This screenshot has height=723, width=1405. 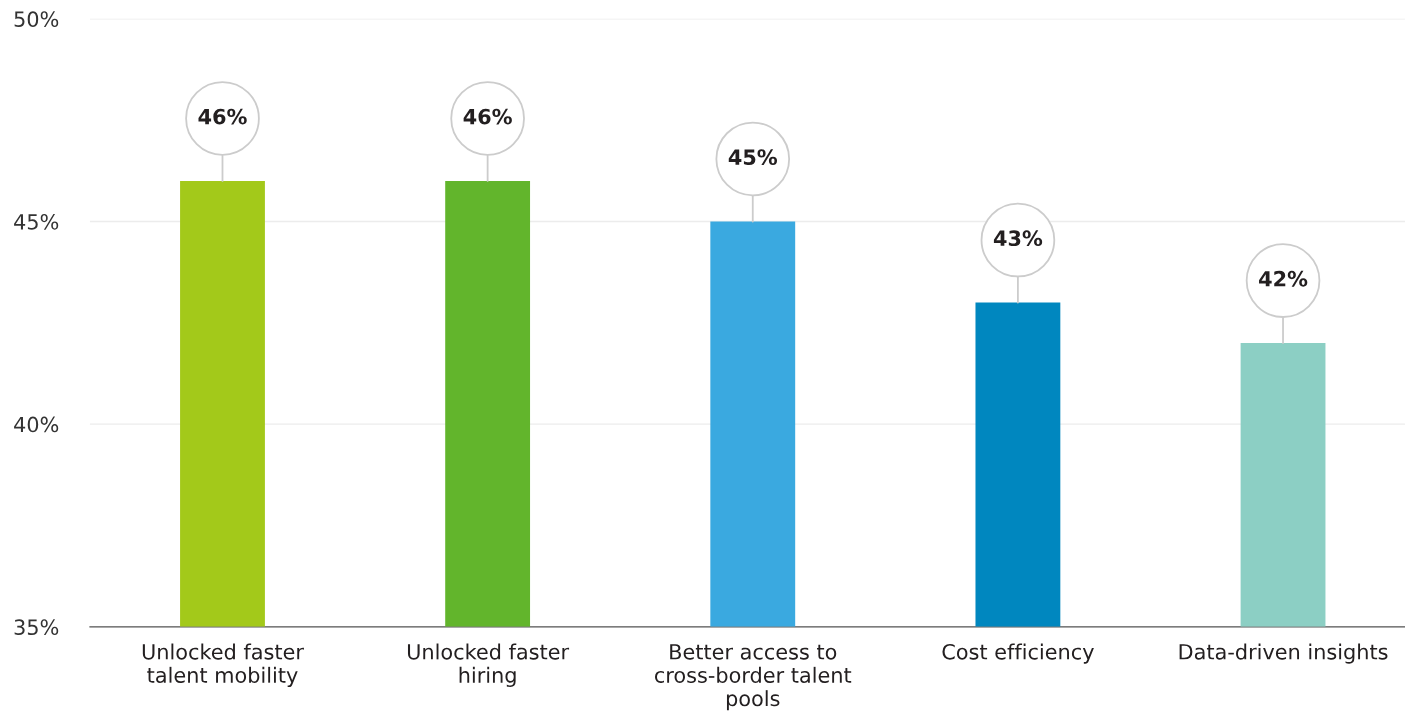 What do you see at coordinates (1283, 653) in the screenshot?
I see `x-tick-label: Data-driven insights` at bounding box center [1283, 653].